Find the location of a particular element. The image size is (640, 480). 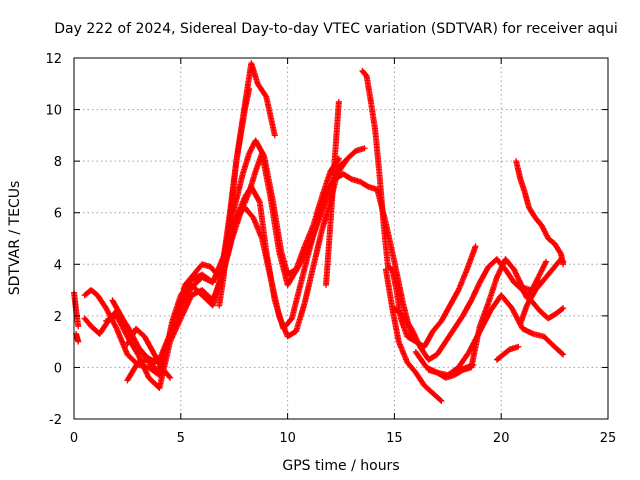

x-tick-label-4: 20 is located at coordinates (501, 438).